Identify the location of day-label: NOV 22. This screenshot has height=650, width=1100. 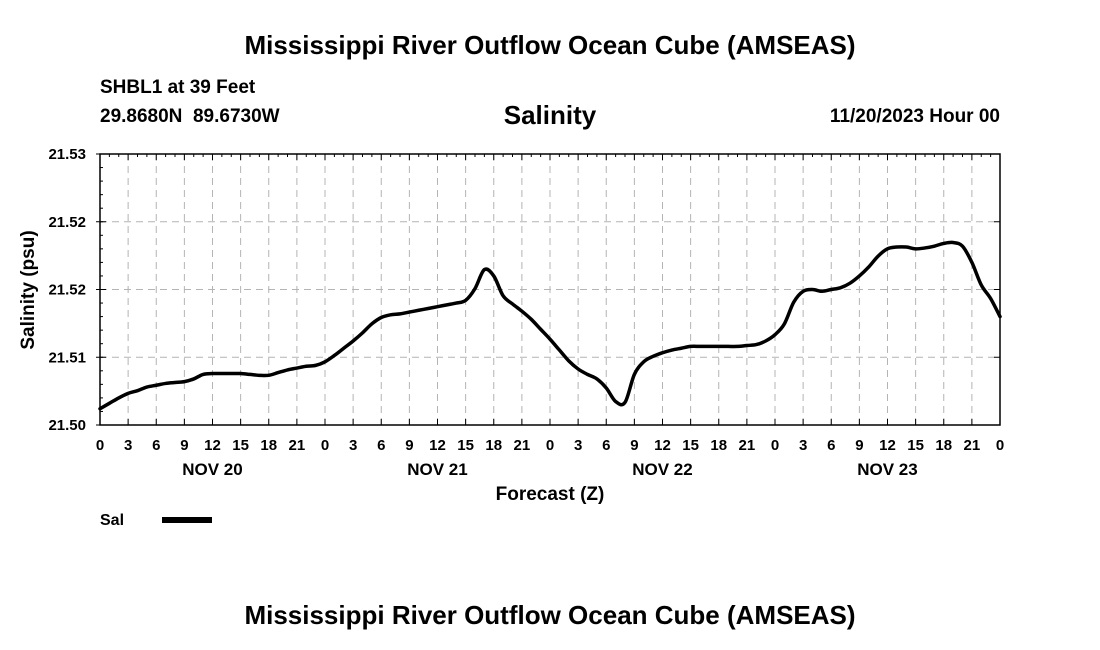
(662, 469).